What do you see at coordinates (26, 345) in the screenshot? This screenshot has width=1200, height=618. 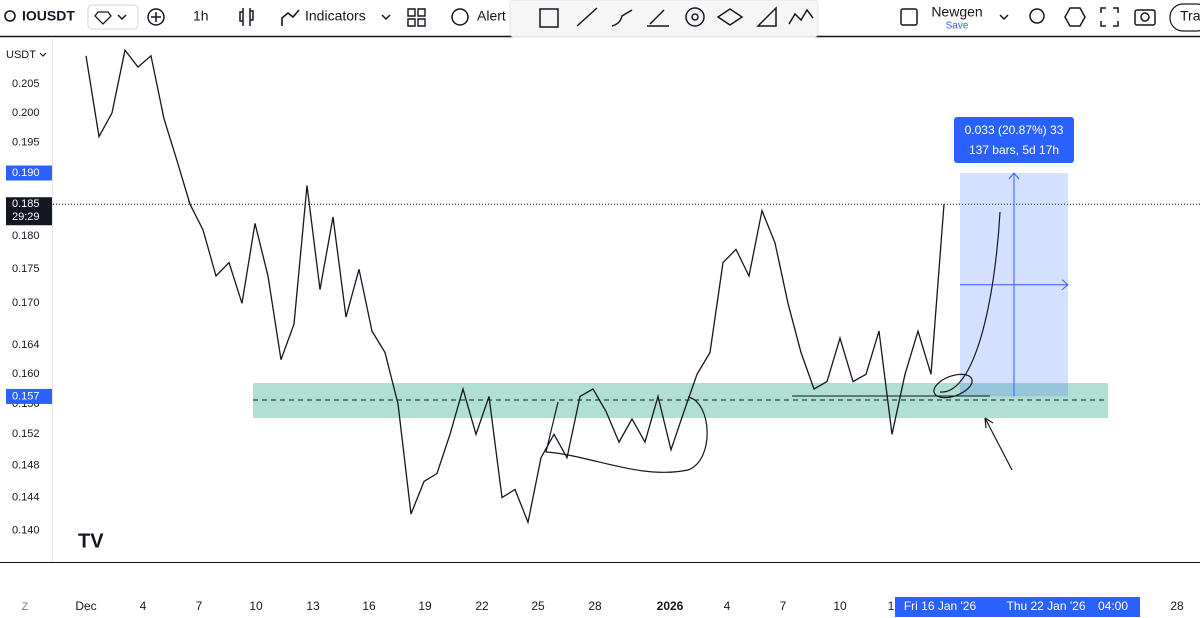 I see `y-tick-label: 0.164` at bounding box center [26, 345].